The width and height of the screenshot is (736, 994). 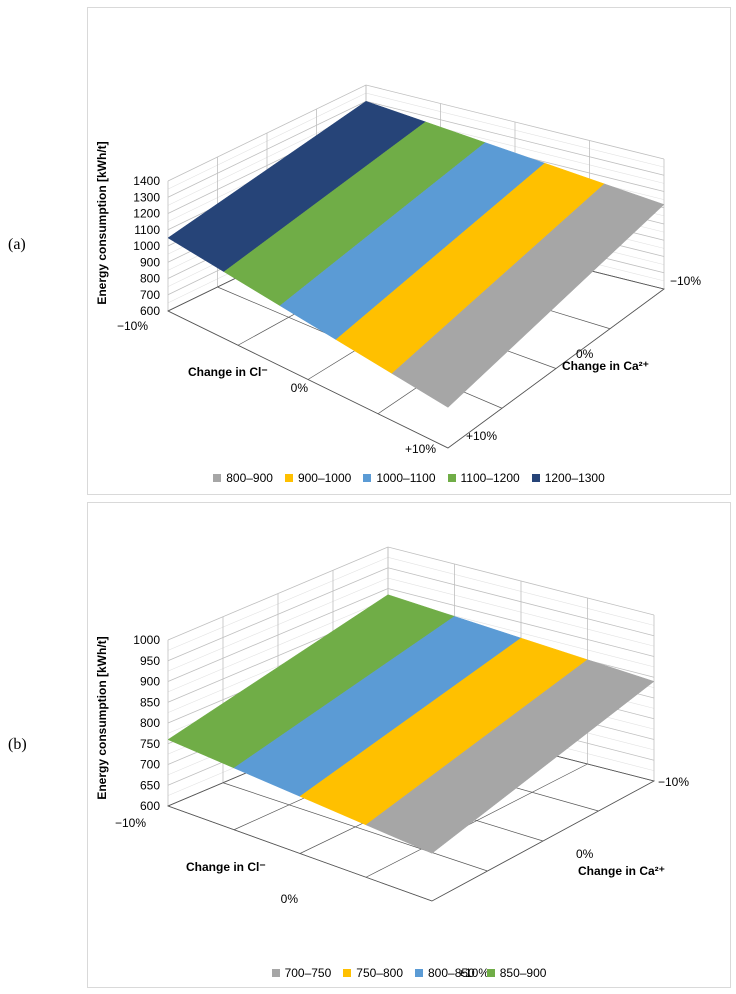 What do you see at coordinates (150, 702) in the screenshot?
I see `z-tick-label: 850` at bounding box center [150, 702].